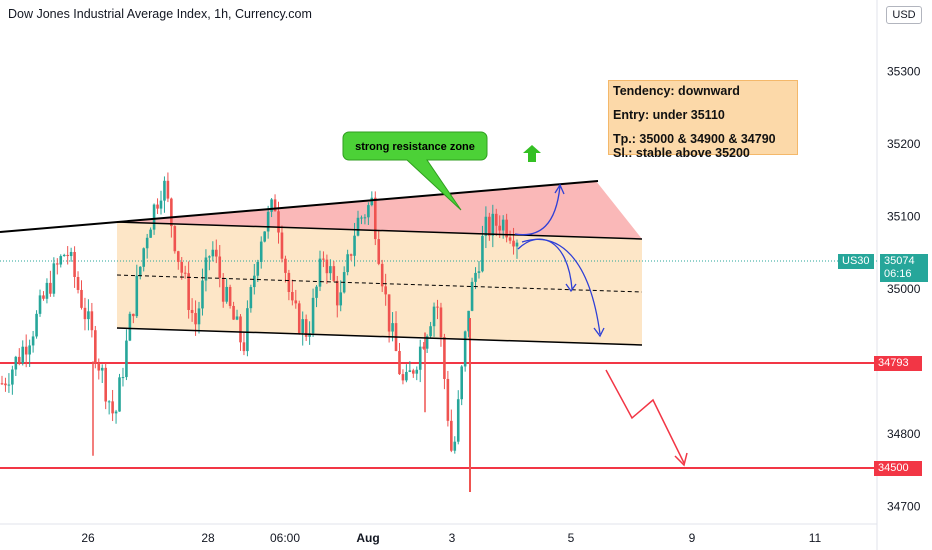 The image size is (932, 550). Describe the element at coordinates (904, 144) in the screenshot. I see `y-tick-label: 35200` at that location.